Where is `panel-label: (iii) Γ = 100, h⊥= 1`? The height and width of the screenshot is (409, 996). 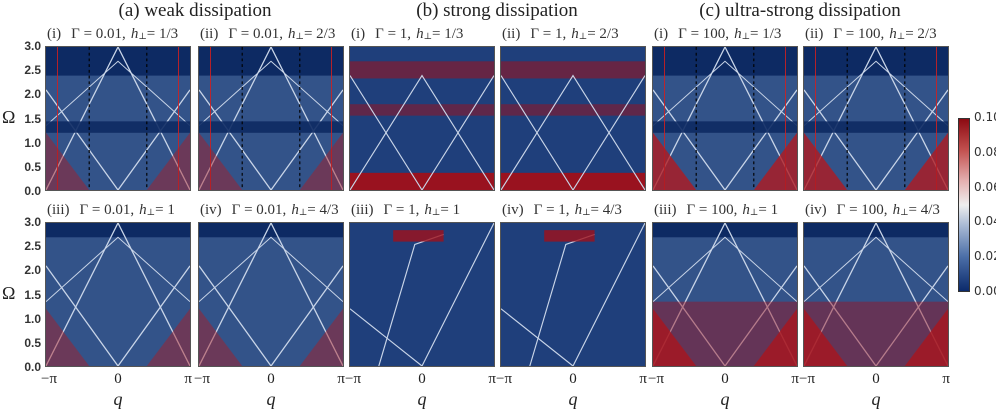 panel-label: (iii) Γ = 100, h⊥= 1 is located at coordinates (716, 210).